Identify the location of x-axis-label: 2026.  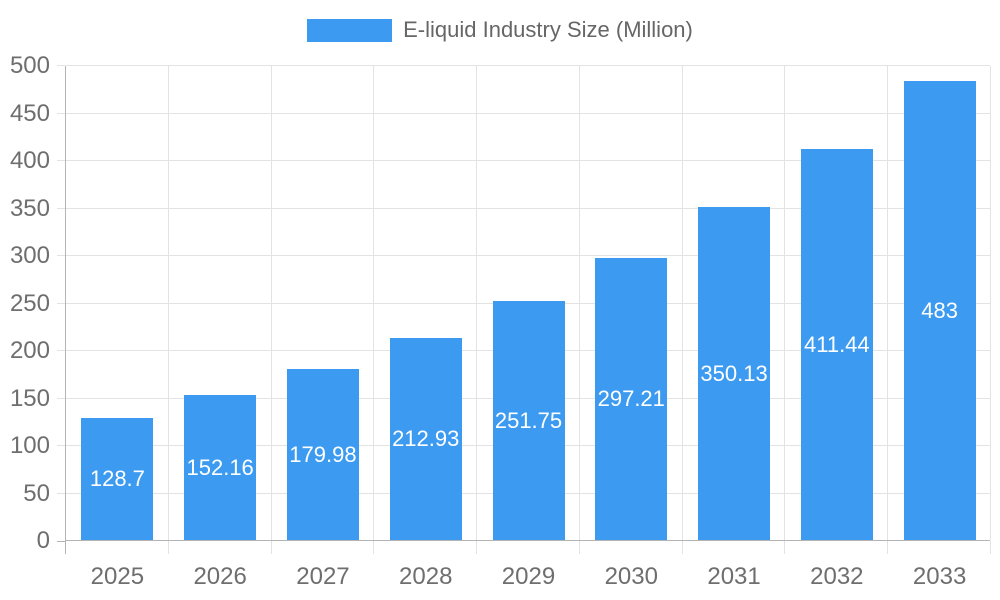
(220, 576).